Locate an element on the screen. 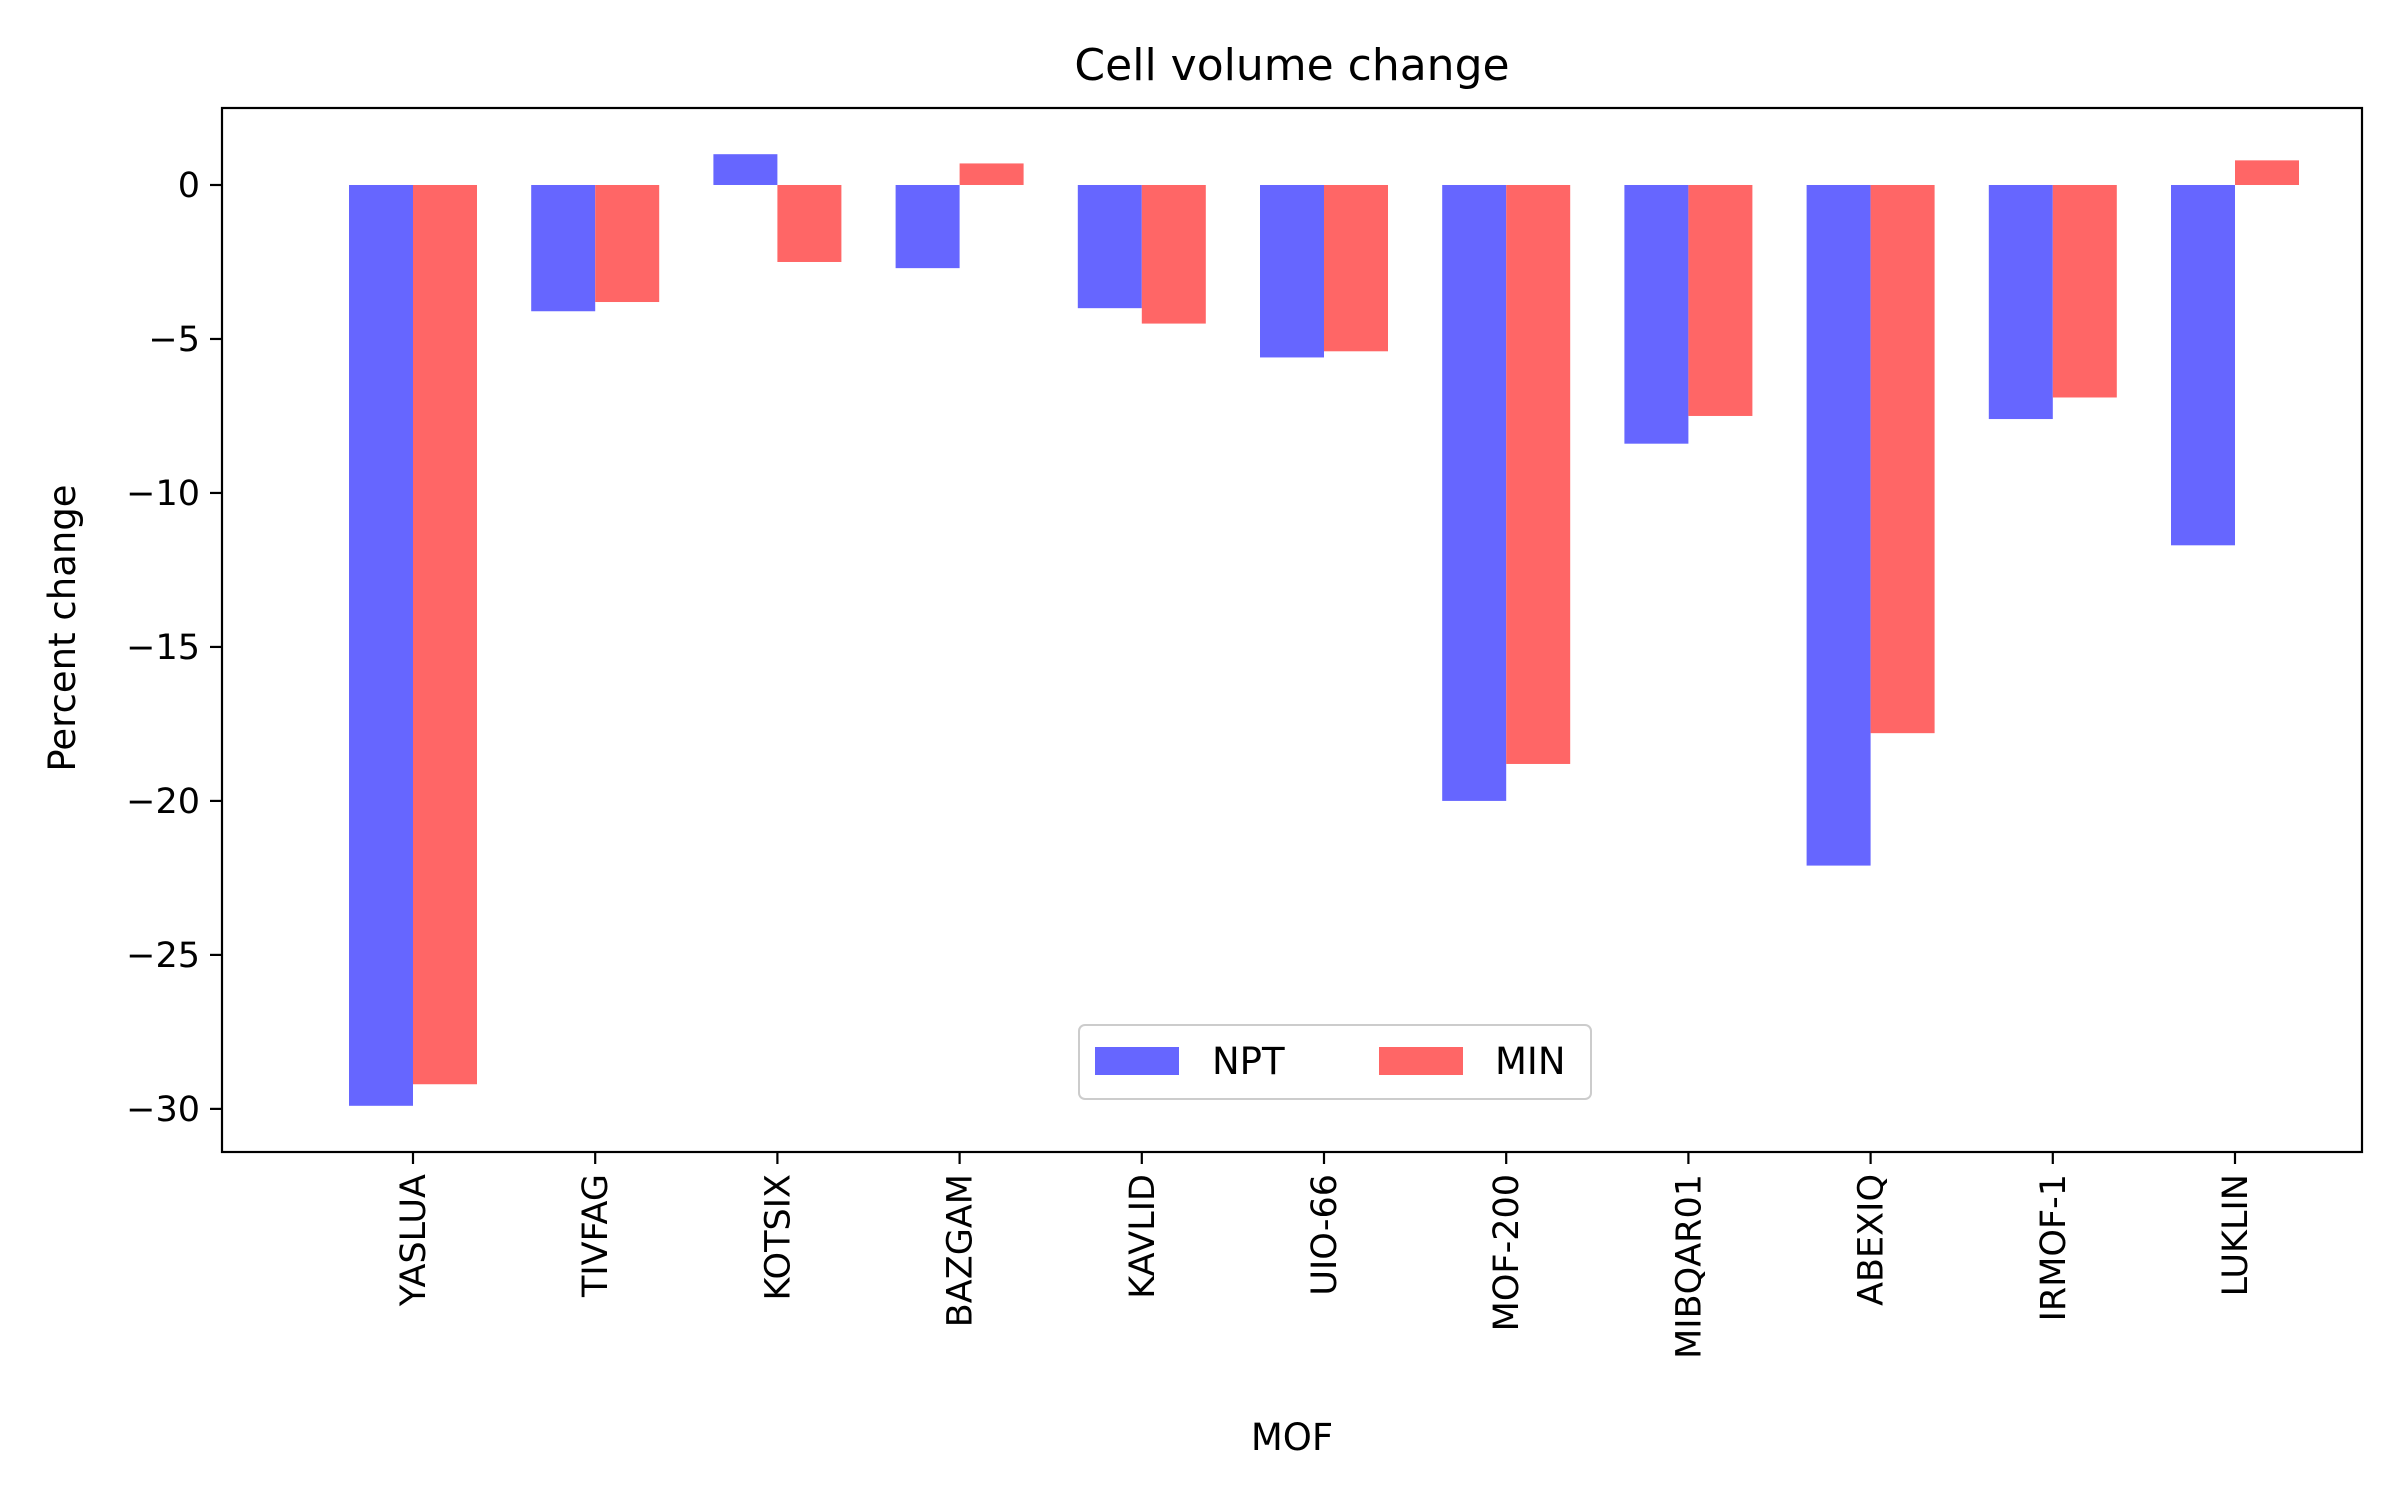  legend-swatch-min is located at coordinates (1421, 1061).